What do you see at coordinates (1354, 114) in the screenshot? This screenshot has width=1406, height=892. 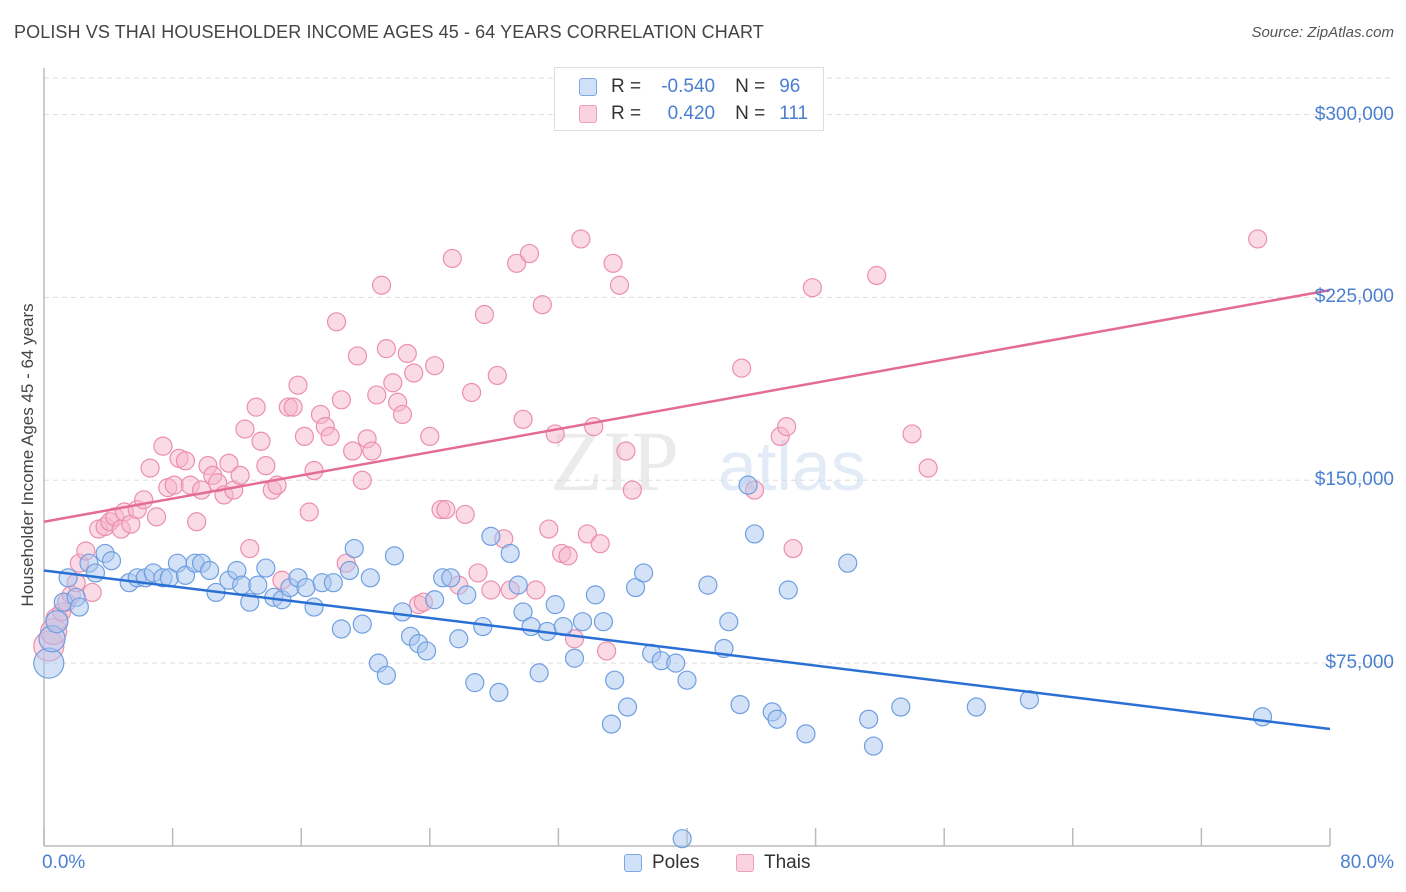 I see `y-tick-label: $300,000` at bounding box center [1354, 114].